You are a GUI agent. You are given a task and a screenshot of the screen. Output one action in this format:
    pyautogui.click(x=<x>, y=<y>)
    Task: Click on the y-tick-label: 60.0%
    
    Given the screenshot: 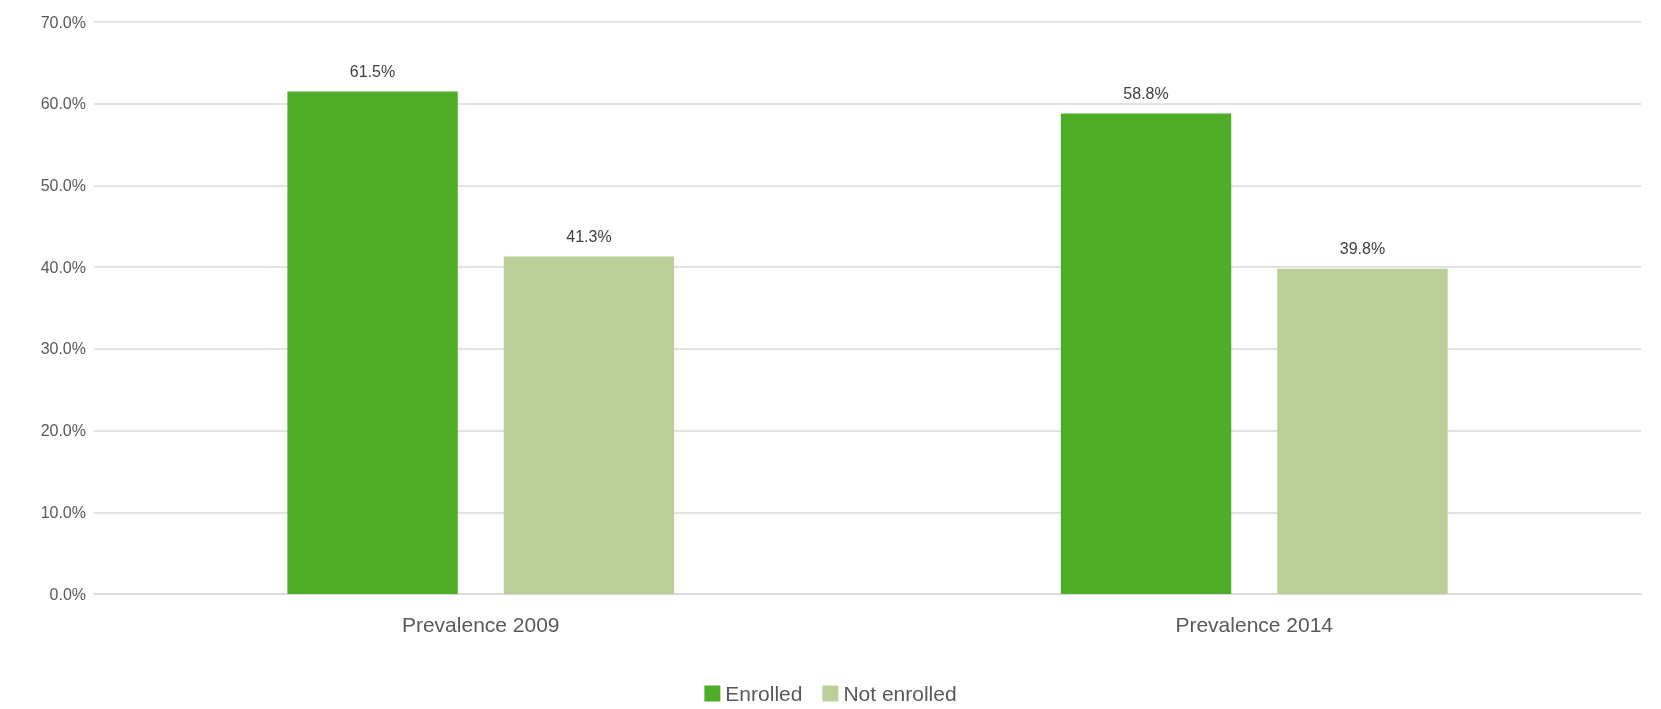 What is the action you would take?
    pyautogui.click(x=63, y=104)
    